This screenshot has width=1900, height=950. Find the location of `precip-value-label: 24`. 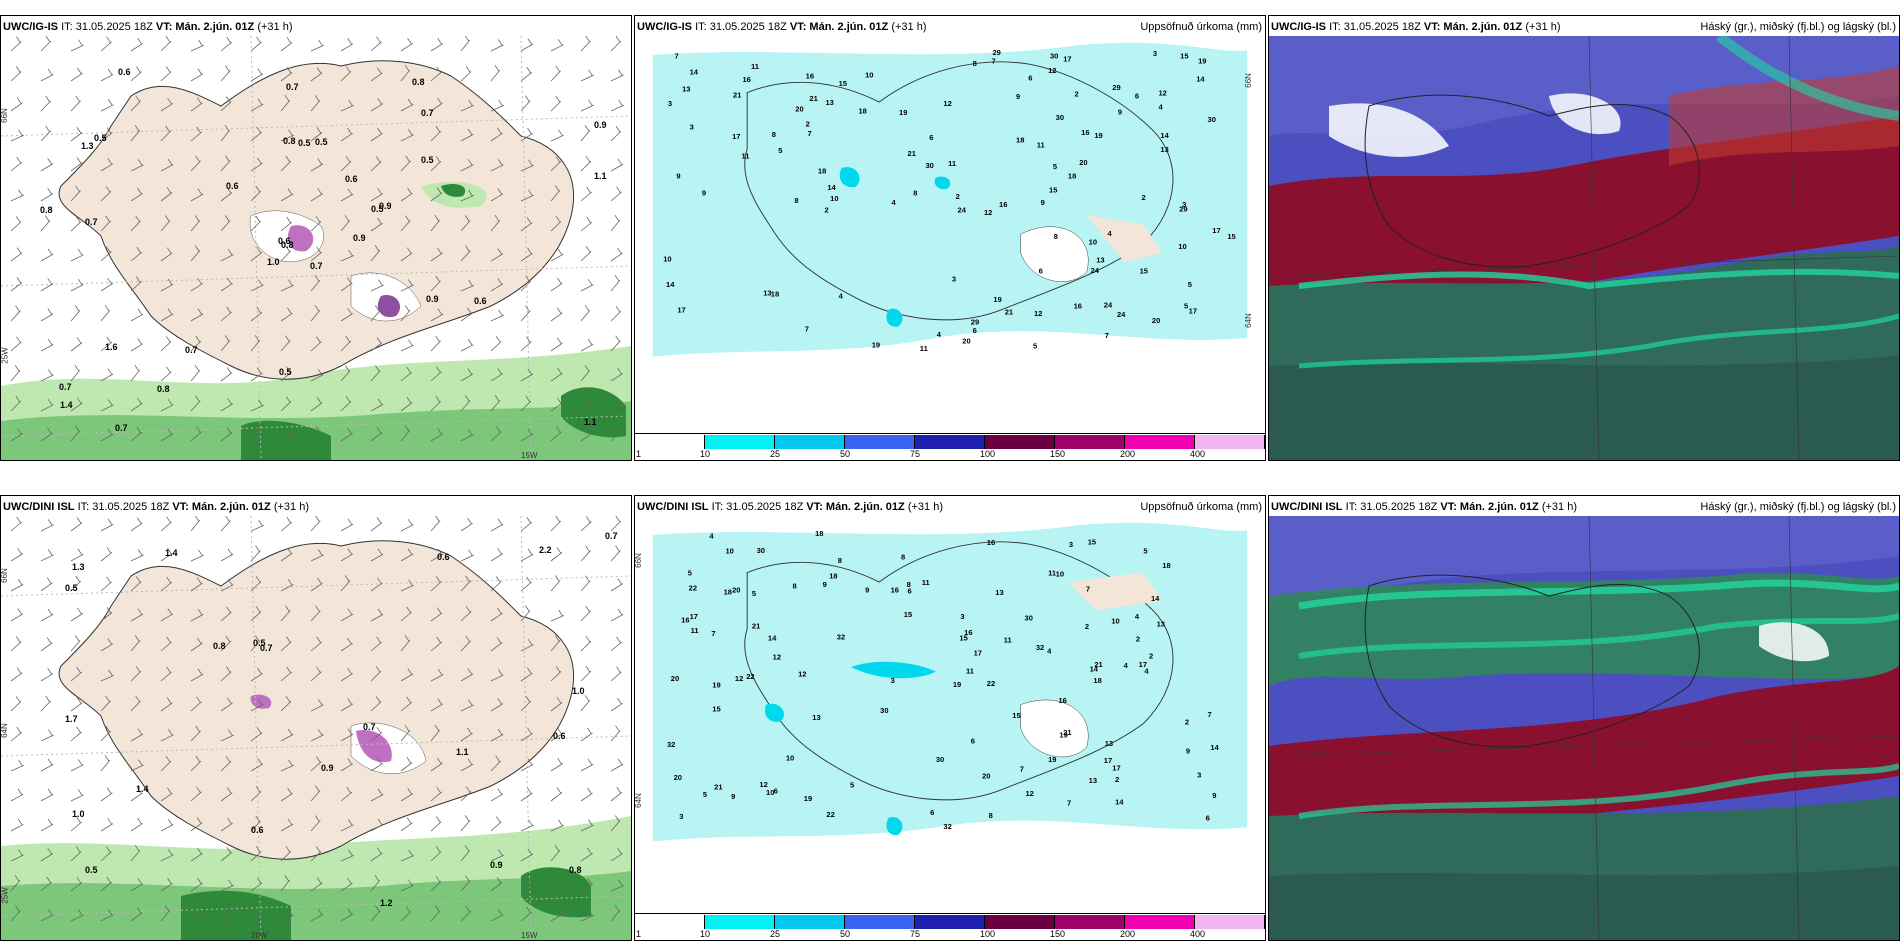

precip-value-label: 24 is located at coordinates (962, 209).